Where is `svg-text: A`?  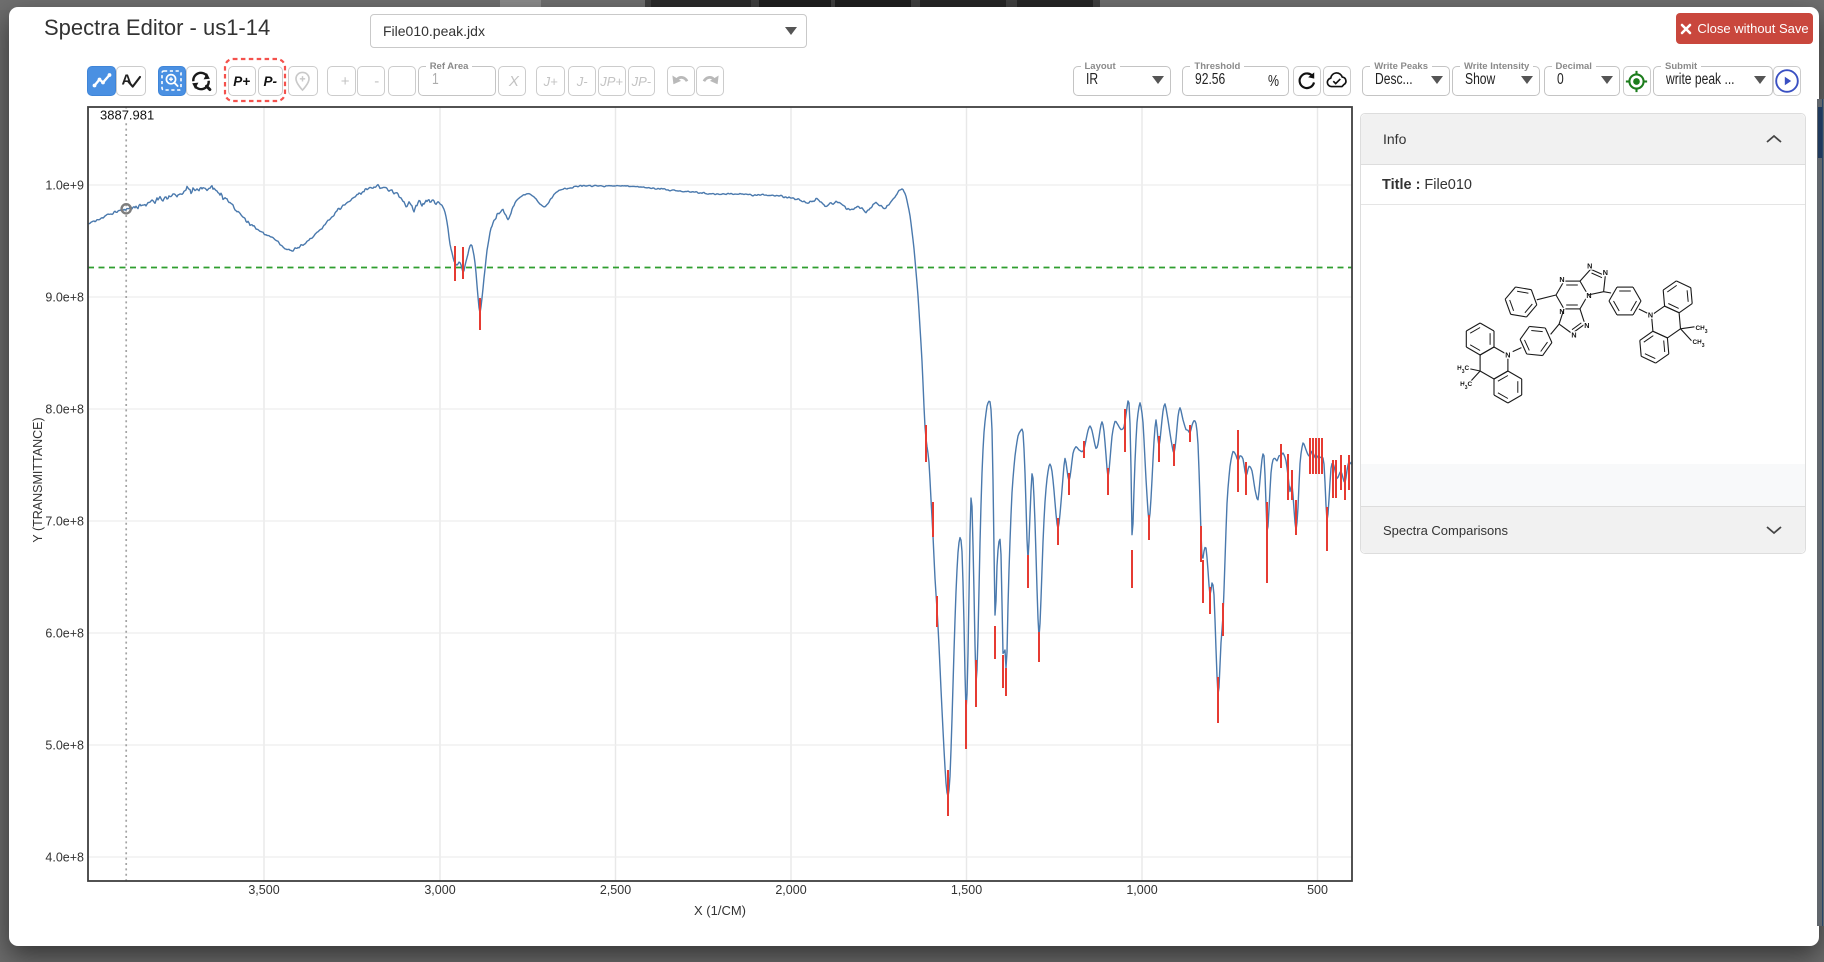 svg-text: A is located at coordinates (126, 81).